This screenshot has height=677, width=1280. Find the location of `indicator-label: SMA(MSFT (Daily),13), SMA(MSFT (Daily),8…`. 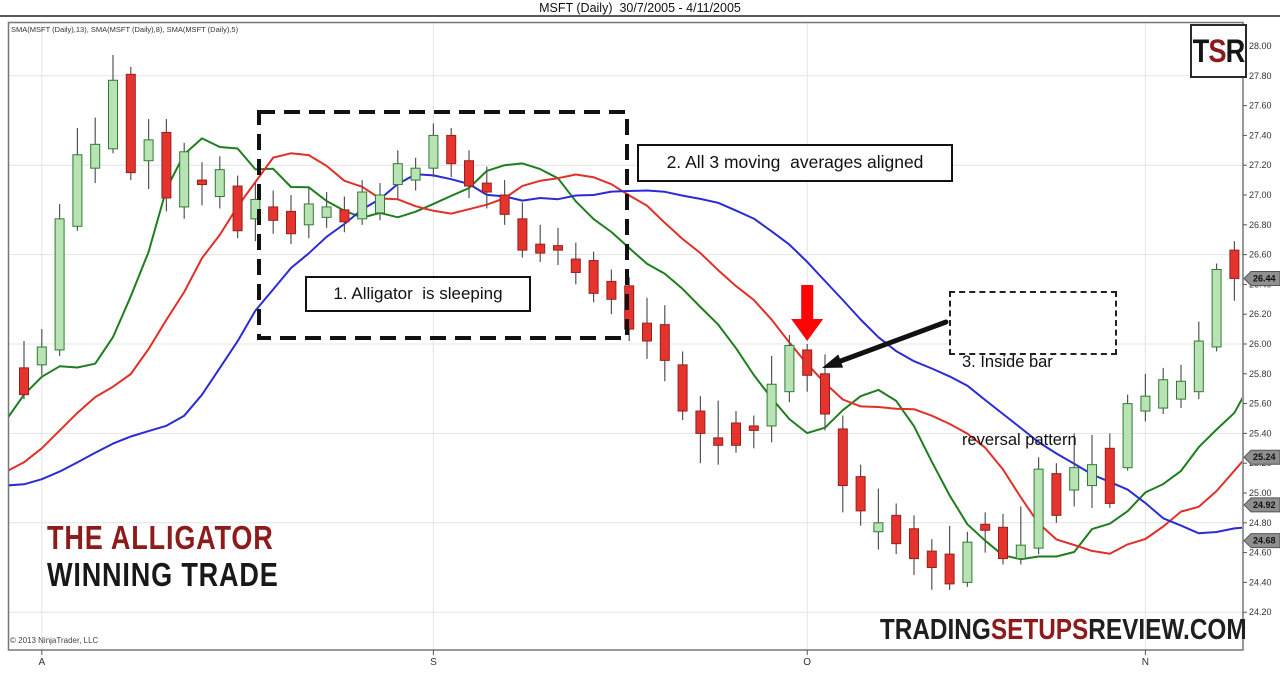

indicator-label: SMA(MSFT (Daily),13), SMA(MSFT (Daily),8… is located at coordinates (125, 29).